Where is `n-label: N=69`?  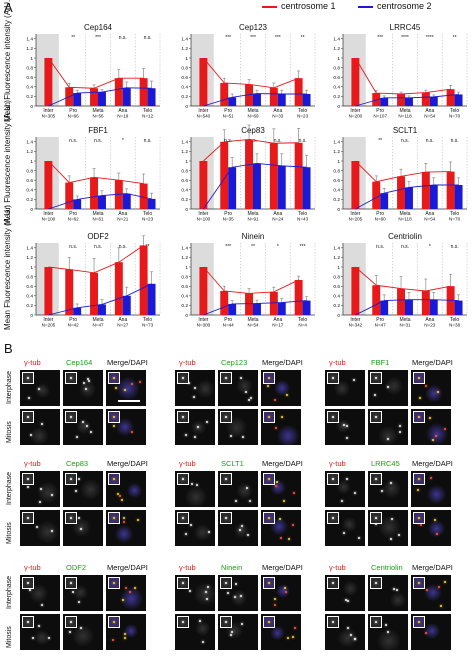
n-label: N=69 is located at coordinates (253, 116).